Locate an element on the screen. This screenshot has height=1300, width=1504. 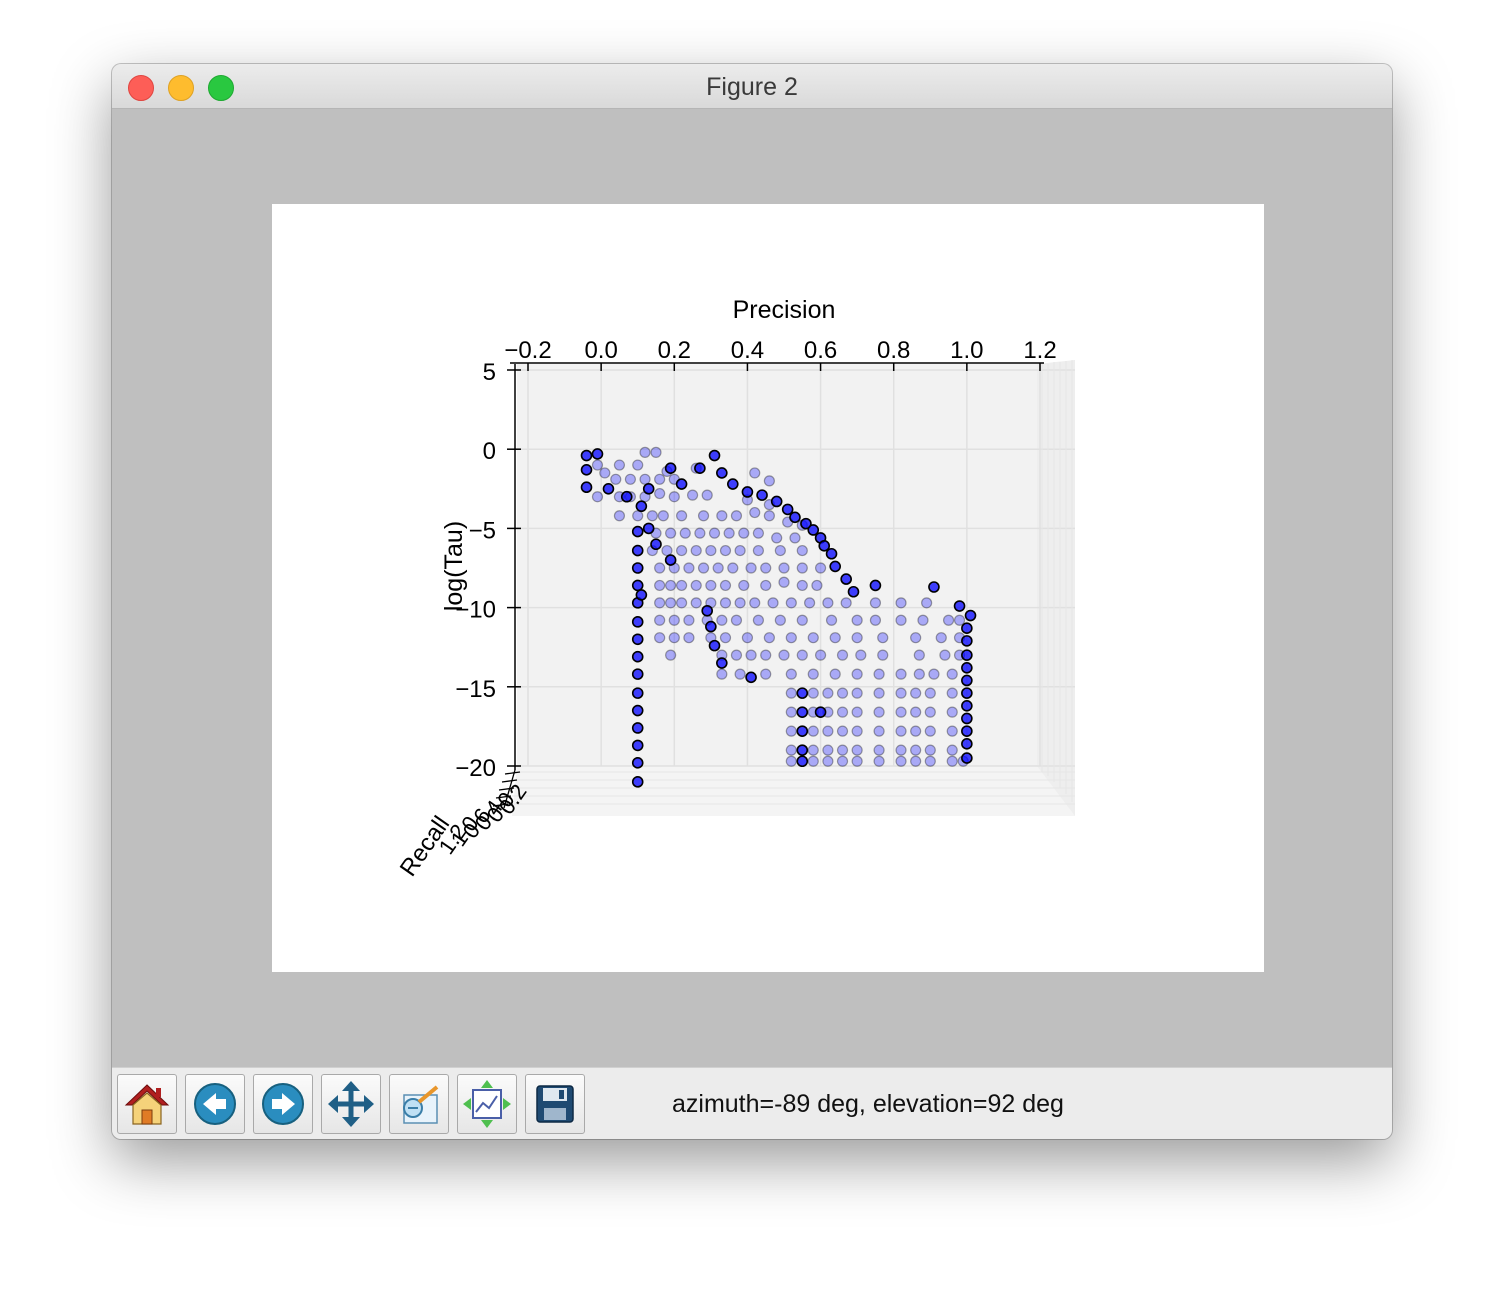
y-tick-label: −5 is located at coordinates (482, 530).